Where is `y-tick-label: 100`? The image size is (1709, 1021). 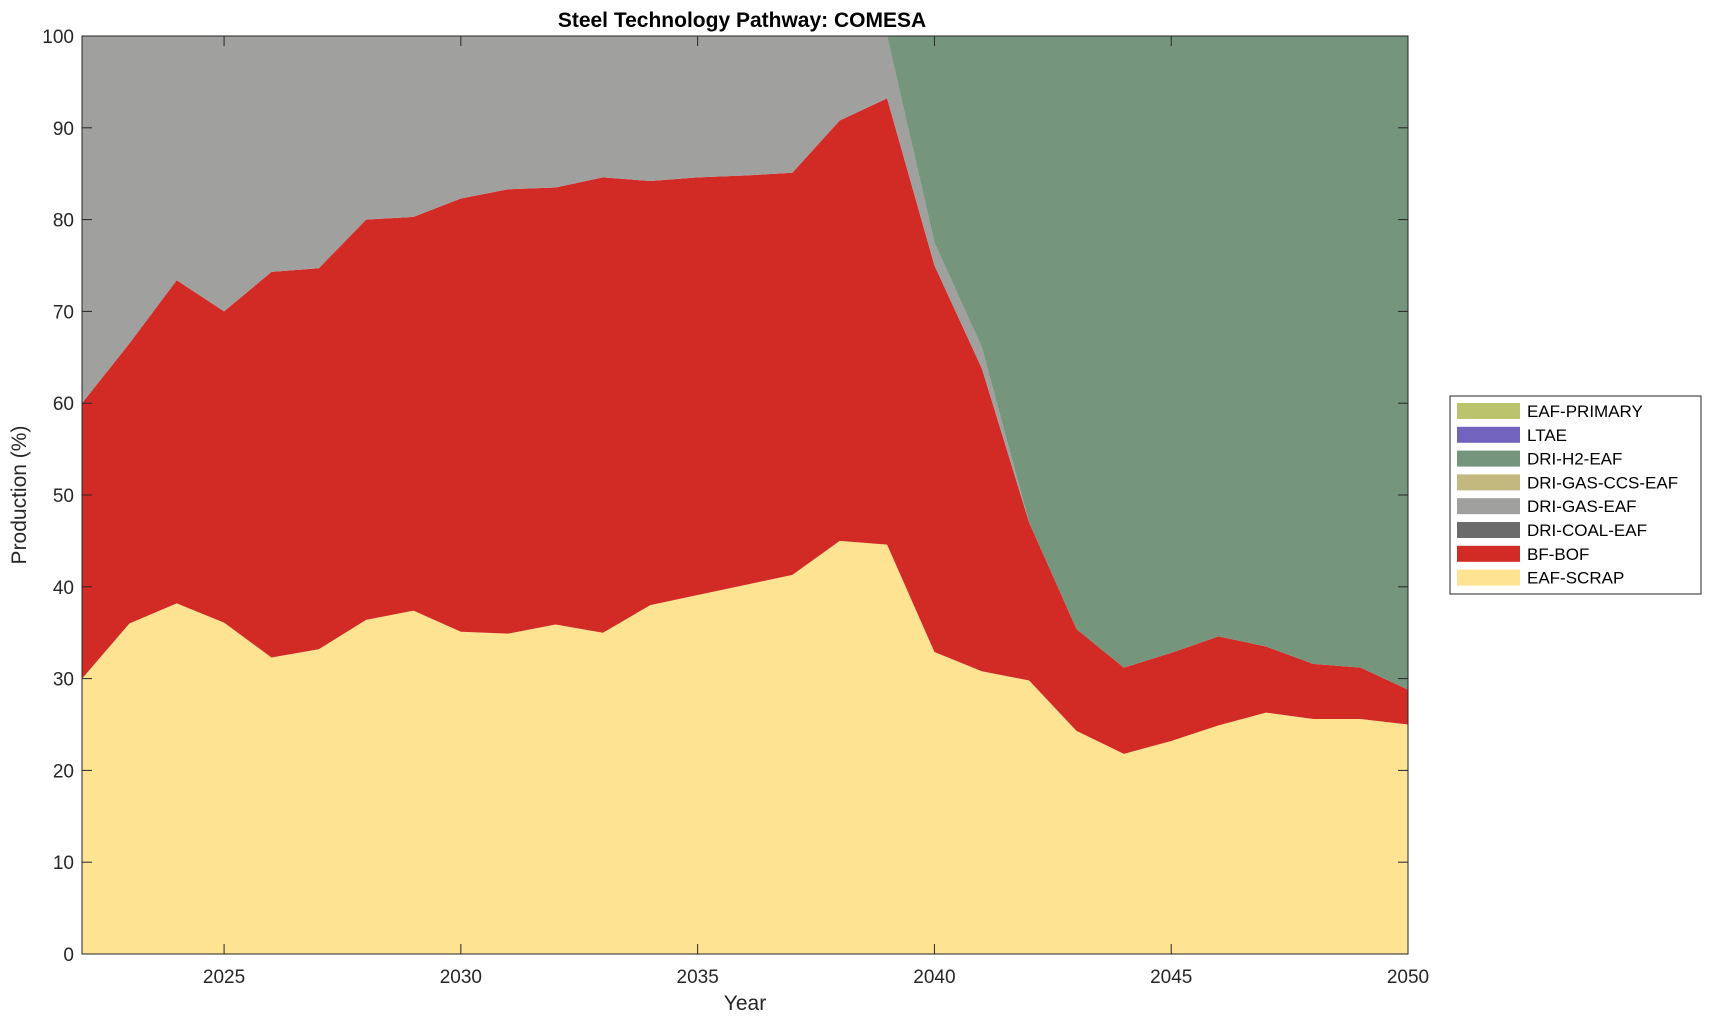
y-tick-label: 100 is located at coordinates (58, 37).